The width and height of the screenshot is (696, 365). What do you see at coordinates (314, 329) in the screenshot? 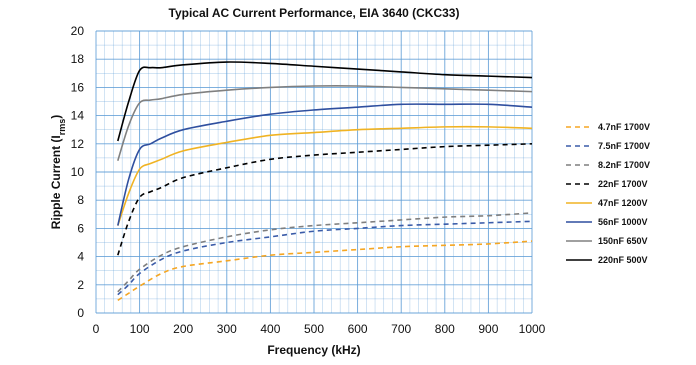
I see `x-tick-label: 500` at bounding box center [314, 329].